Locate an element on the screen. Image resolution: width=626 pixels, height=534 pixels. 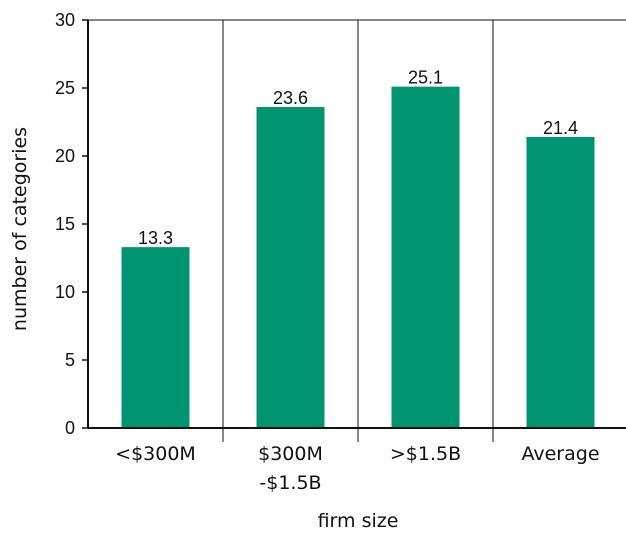
bar-value-label: 13.3 is located at coordinates (155, 238).